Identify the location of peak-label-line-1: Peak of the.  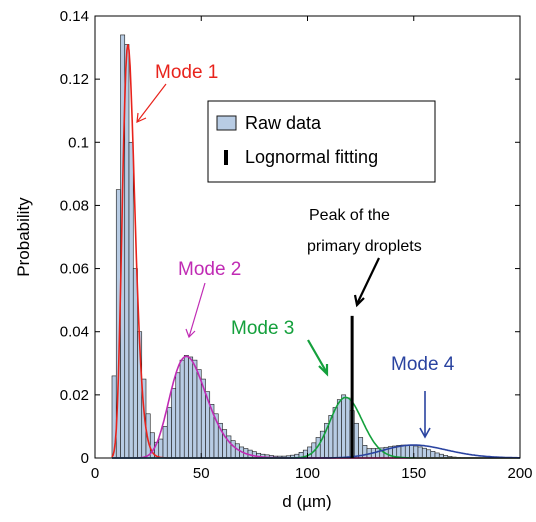
(349, 215).